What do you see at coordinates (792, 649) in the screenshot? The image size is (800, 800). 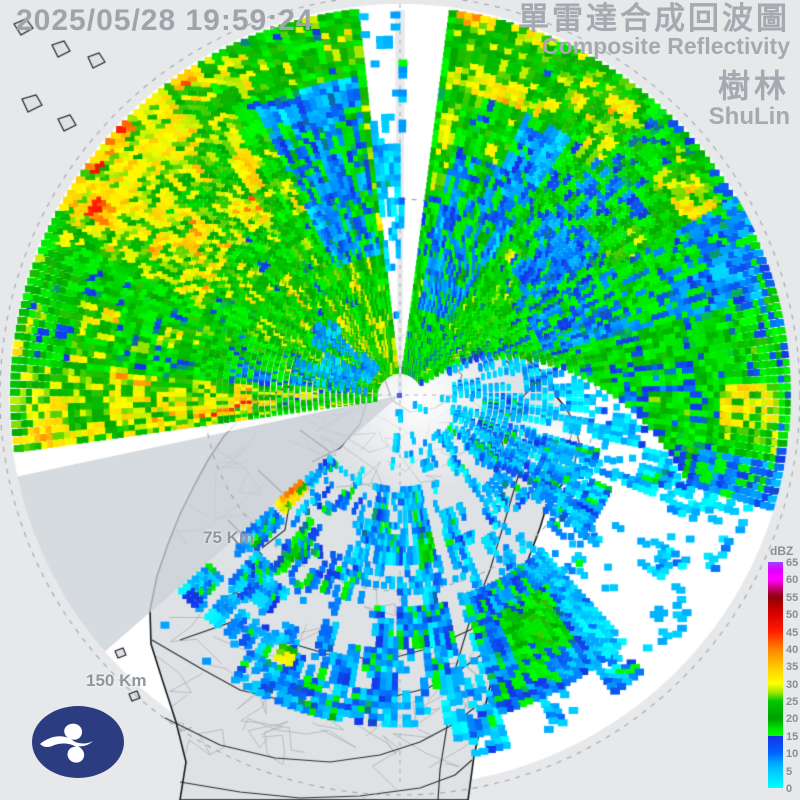 I see `dbz-tick-40: 40` at bounding box center [792, 649].